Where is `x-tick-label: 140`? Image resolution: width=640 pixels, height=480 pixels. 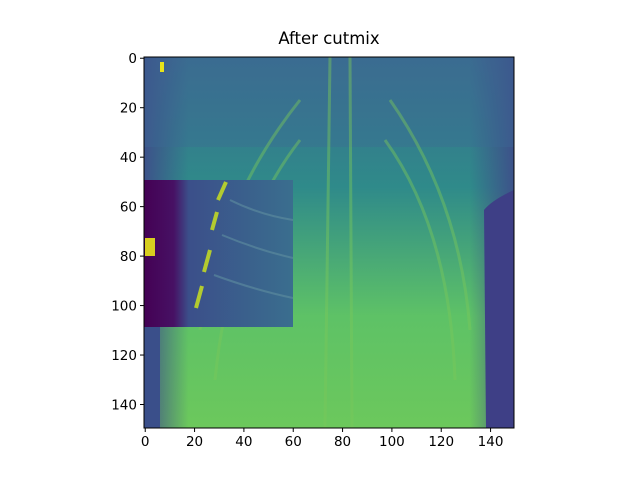 x-tick-label: 140 is located at coordinates (491, 442).